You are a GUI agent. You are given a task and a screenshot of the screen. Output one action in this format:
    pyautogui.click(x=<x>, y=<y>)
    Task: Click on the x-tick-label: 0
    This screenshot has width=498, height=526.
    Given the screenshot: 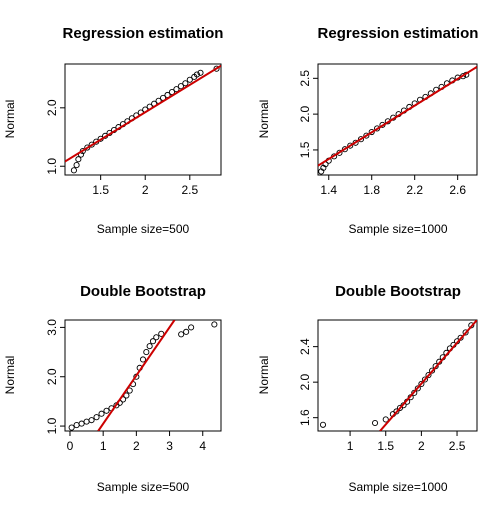 What is the action you would take?
    pyautogui.click(x=70, y=446)
    